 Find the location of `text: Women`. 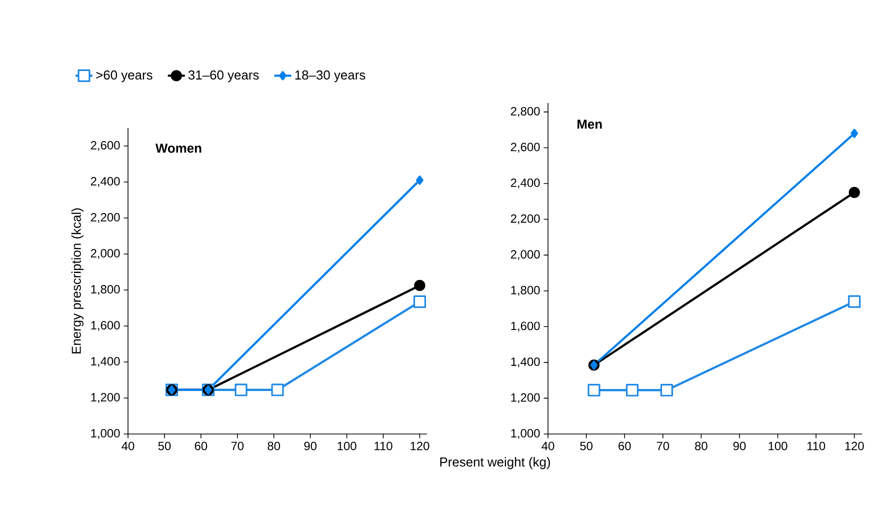

text: Women is located at coordinates (178, 148).